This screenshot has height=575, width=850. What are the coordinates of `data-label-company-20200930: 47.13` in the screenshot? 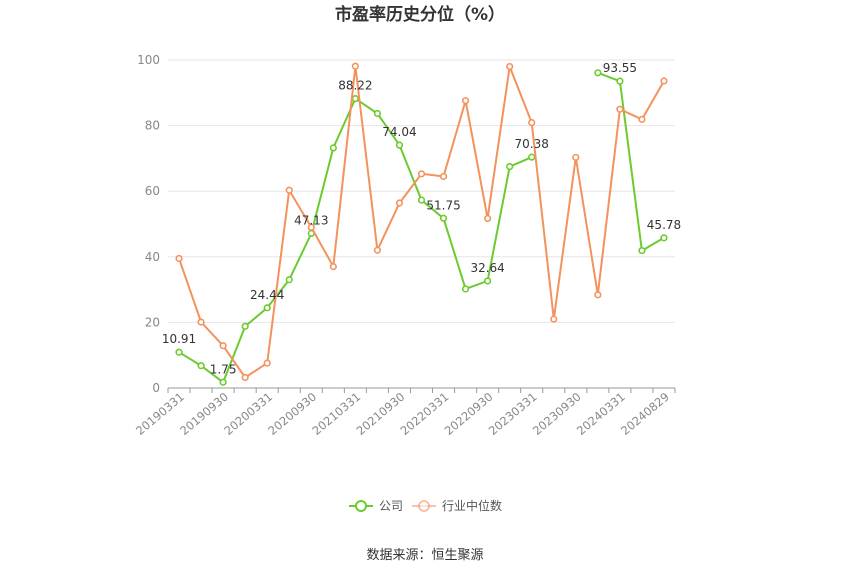 It's located at (311, 220).